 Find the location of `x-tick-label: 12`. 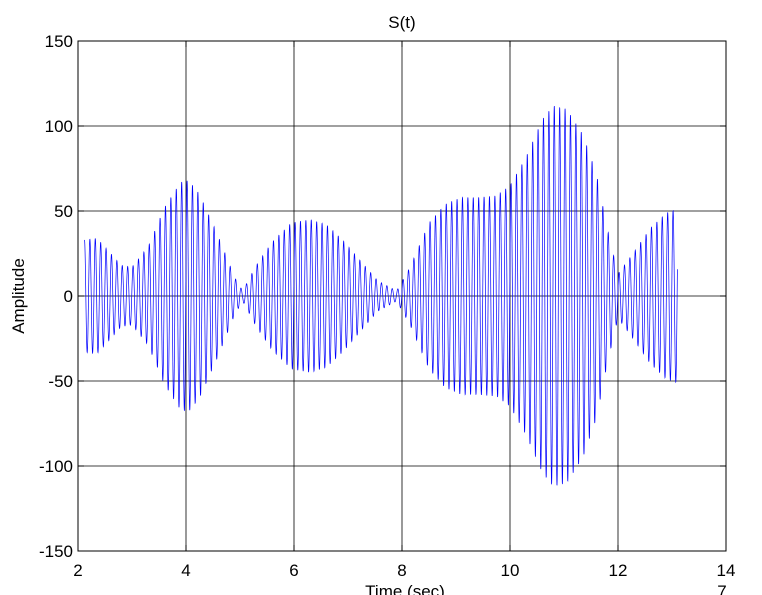

x-tick-label: 12 is located at coordinates (618, 570).